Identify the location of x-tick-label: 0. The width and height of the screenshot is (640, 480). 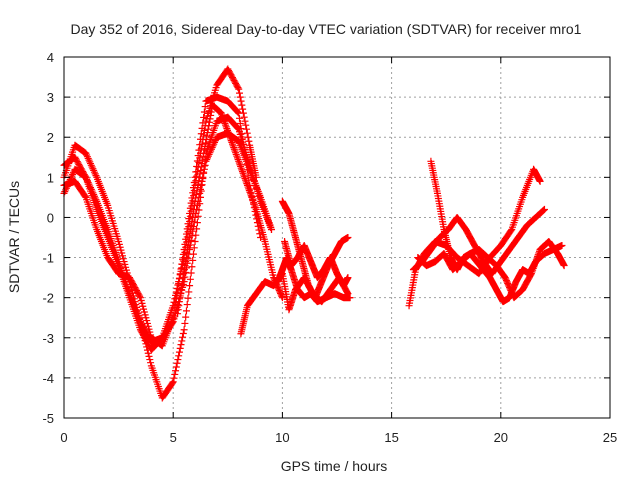
(63, 437).